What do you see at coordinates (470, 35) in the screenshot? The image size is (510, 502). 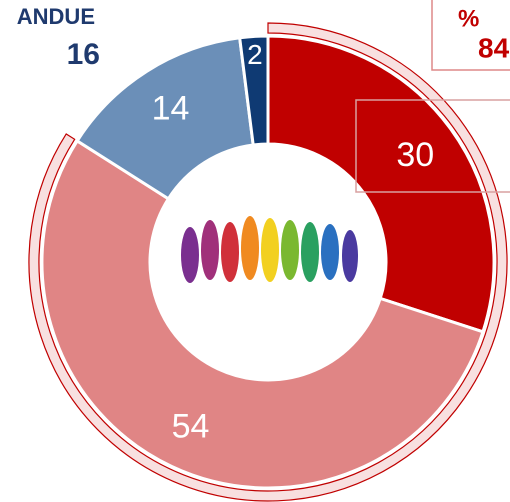 I see `highlight-box` at bounding box center [470, 35].